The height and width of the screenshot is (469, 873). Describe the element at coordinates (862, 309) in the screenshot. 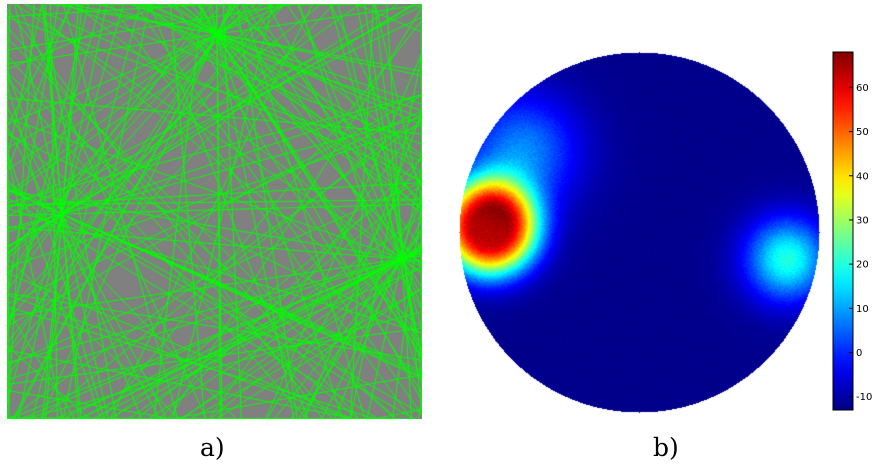

I see `colorbar-tick-label: 10` at that location.